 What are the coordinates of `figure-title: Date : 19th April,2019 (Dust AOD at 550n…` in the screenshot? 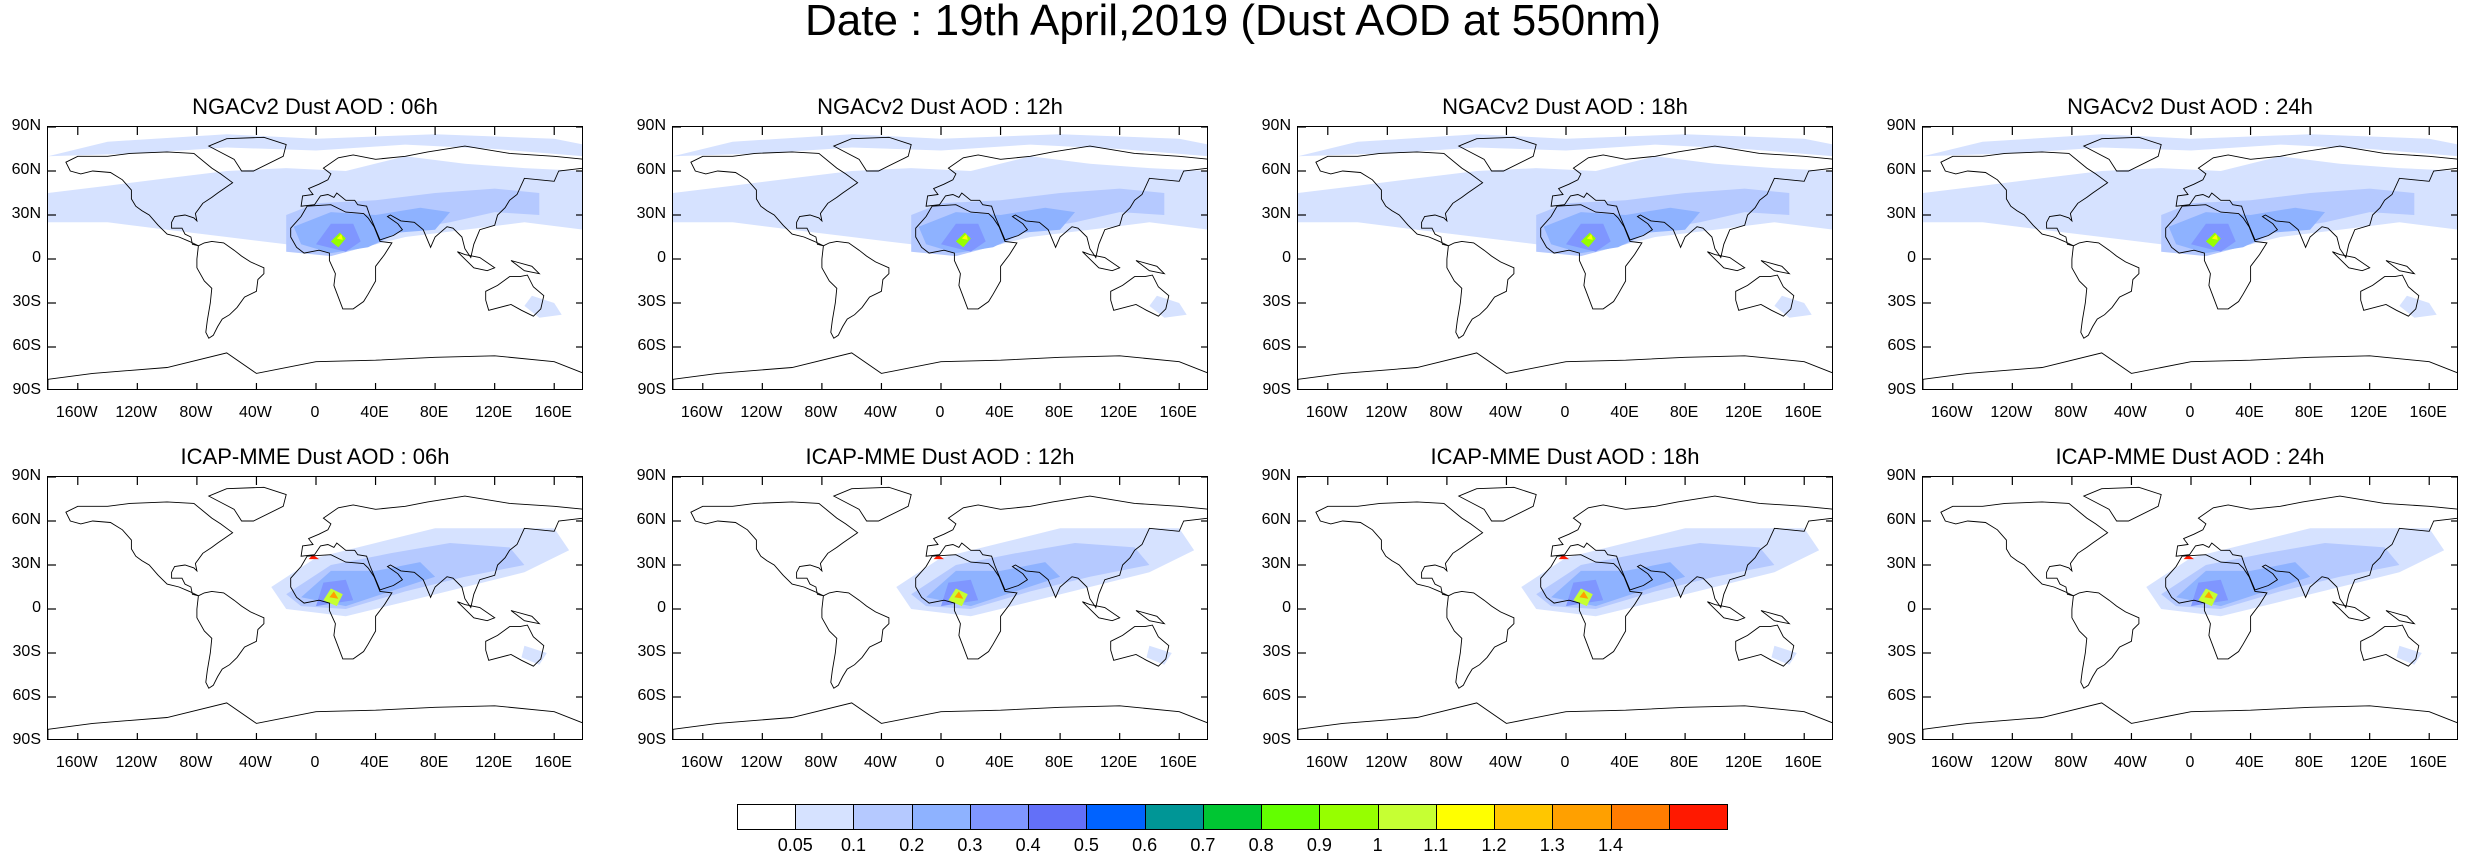 It's located at (1232, 22).